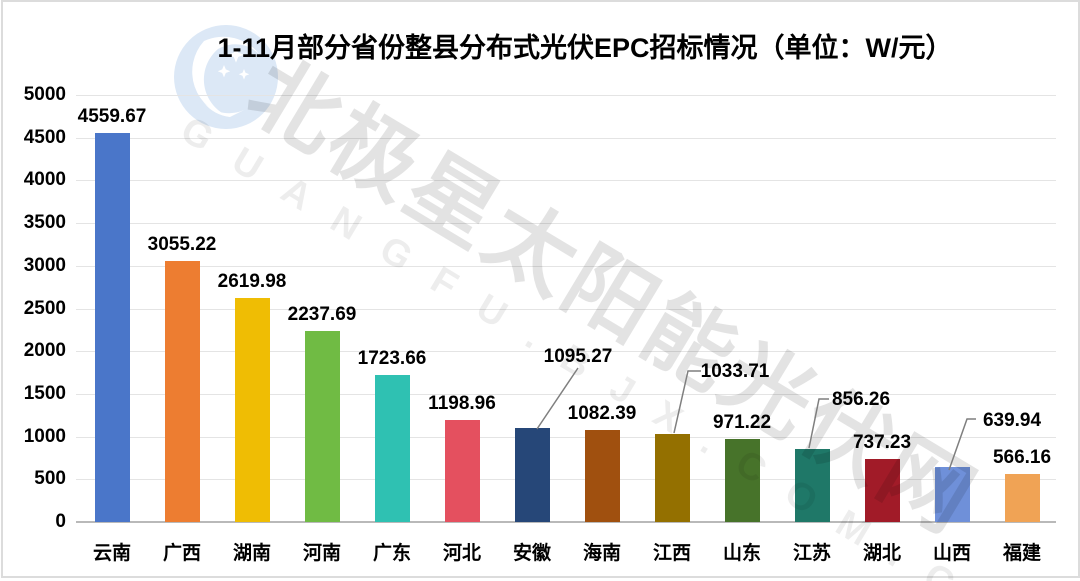 The width and height of the screenshot is (1080, 581). I want to click on bar-value-label: 737.23, so click(882, 443).